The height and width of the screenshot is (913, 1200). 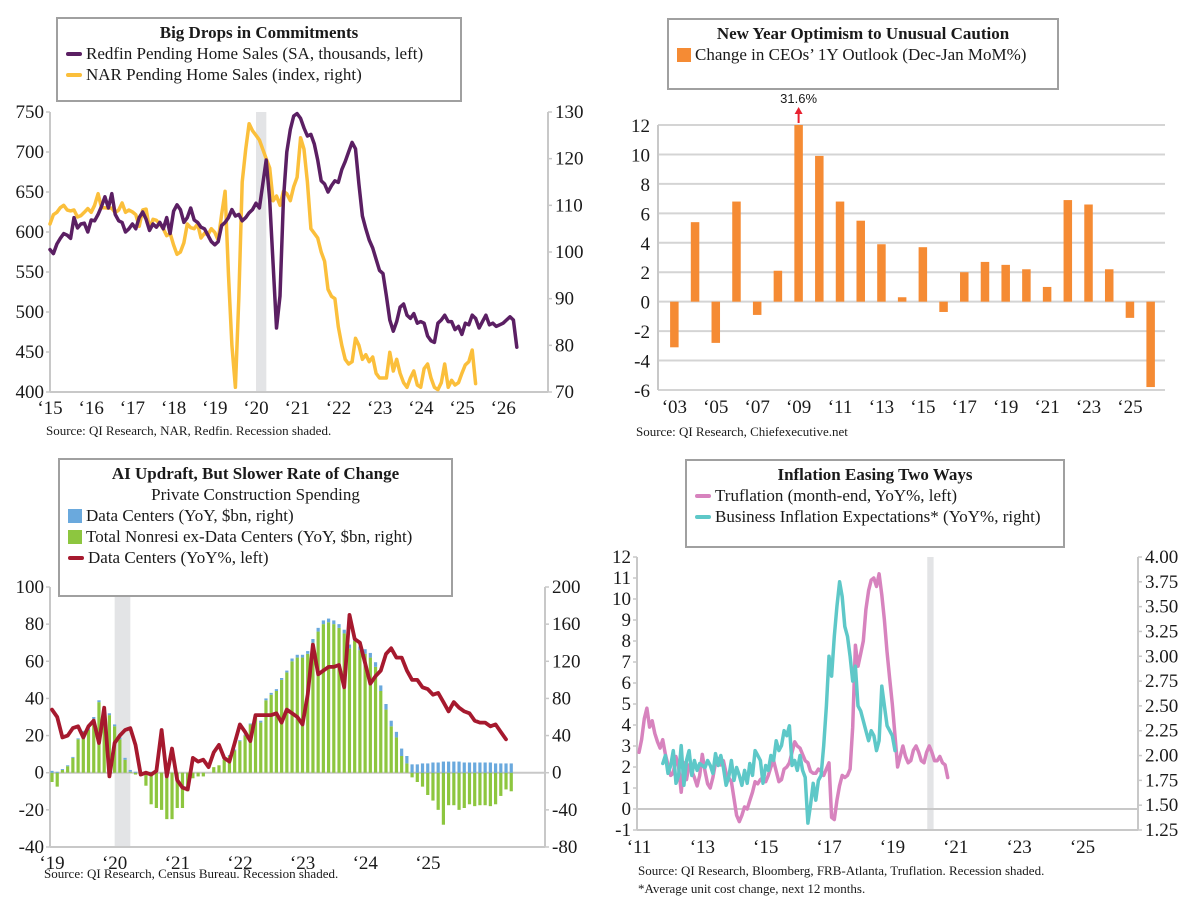 I want to click on overflow-arrow-head, so click(x=798, y=110).